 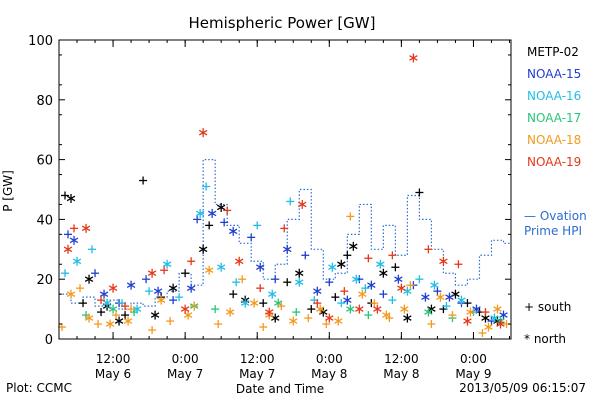 I want to click on x-axis-label: Date and Time, so click(x=280, y=389).